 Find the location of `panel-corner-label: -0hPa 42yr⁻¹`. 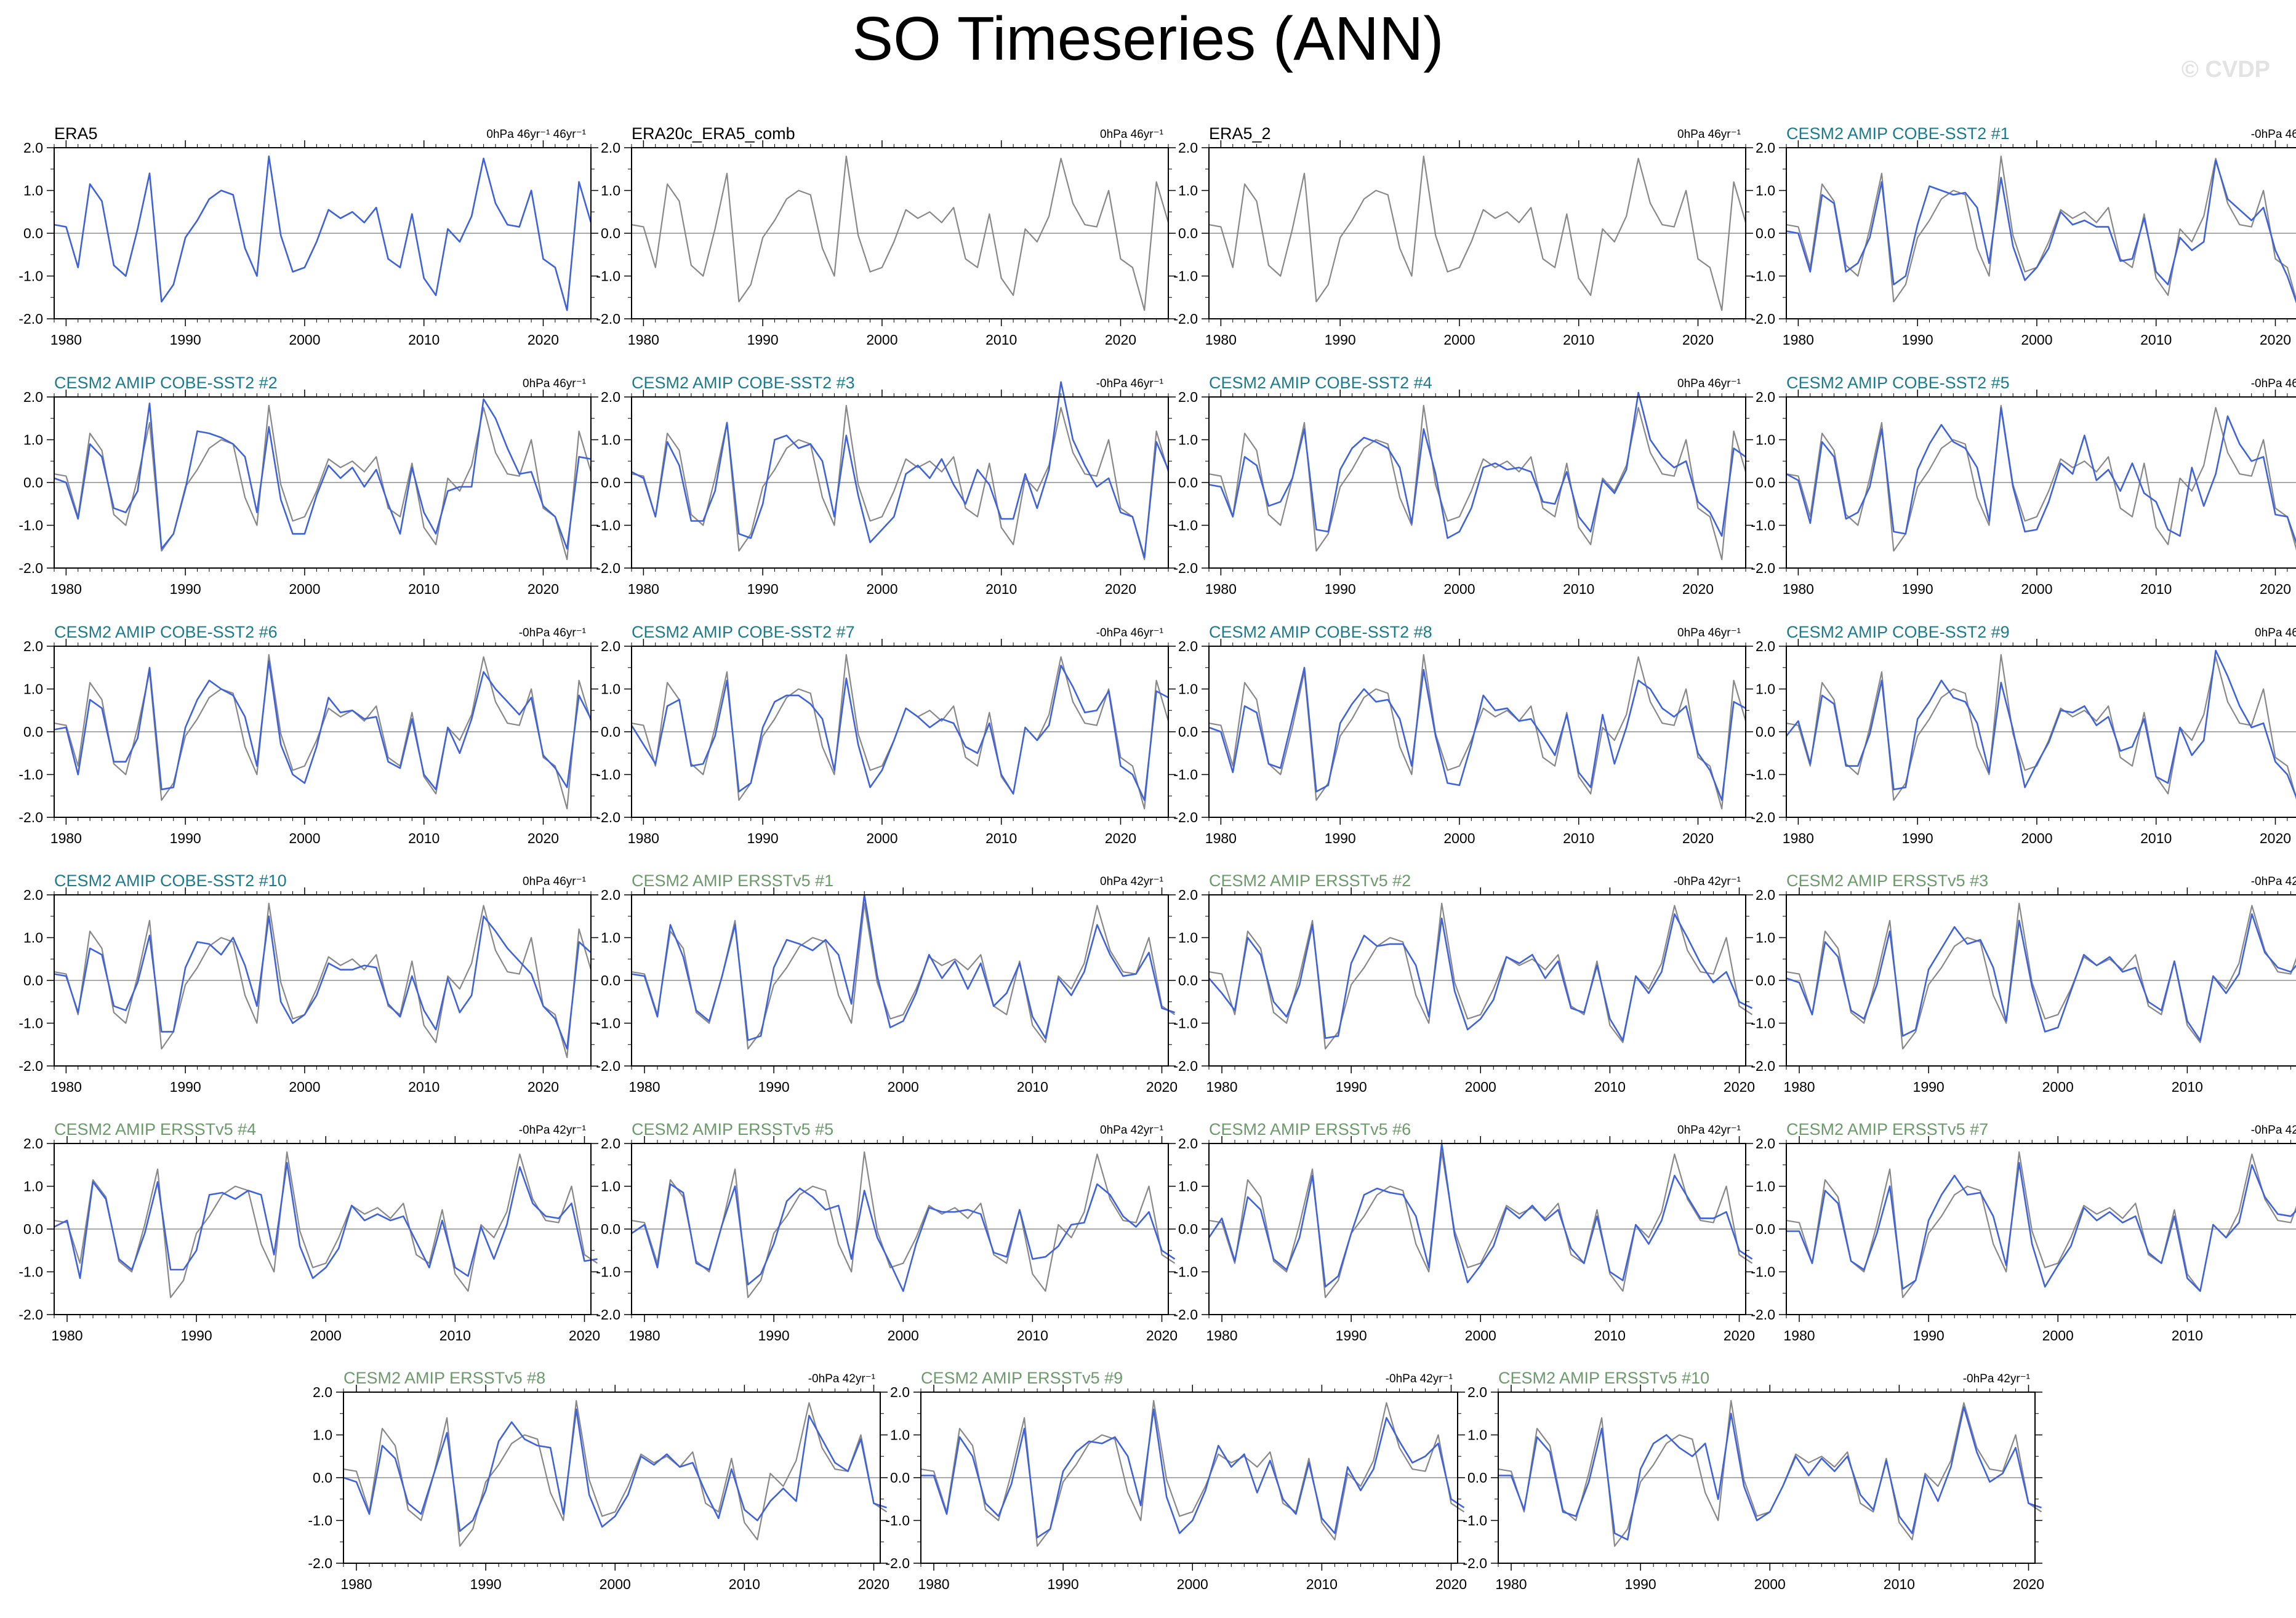

panel-corner-label: -0hPa 42yr⁻¹ is located at coordinates (2273, 1130).